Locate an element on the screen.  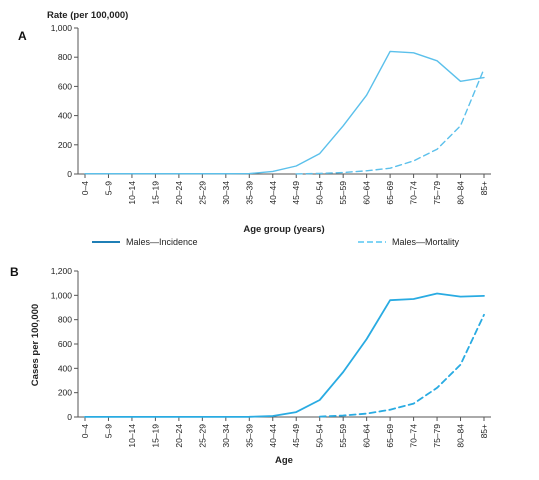
legend-label-mortality: Males—Mortality is located at coordinates (426, 242).